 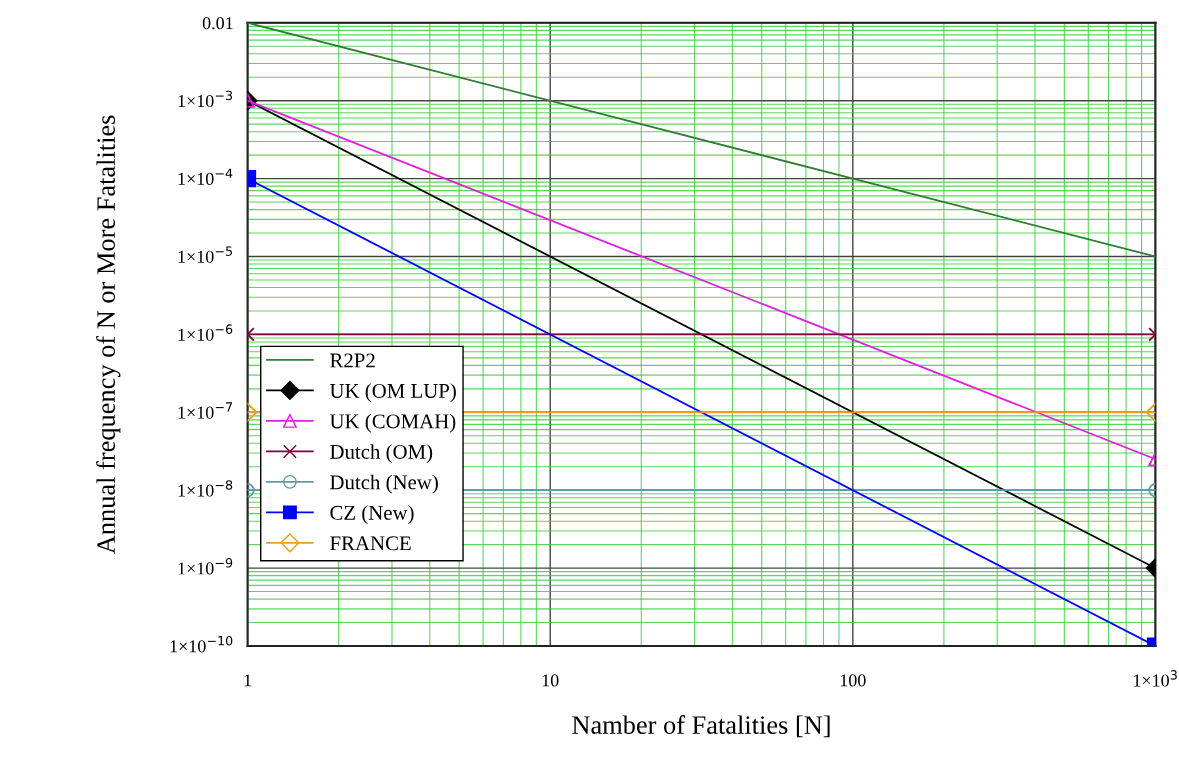 What do you see at coordinates (201, 644) in the screenshot?
I see `y-tick-label: 1×10$^{−10}$` at bounding box center [201, 644].